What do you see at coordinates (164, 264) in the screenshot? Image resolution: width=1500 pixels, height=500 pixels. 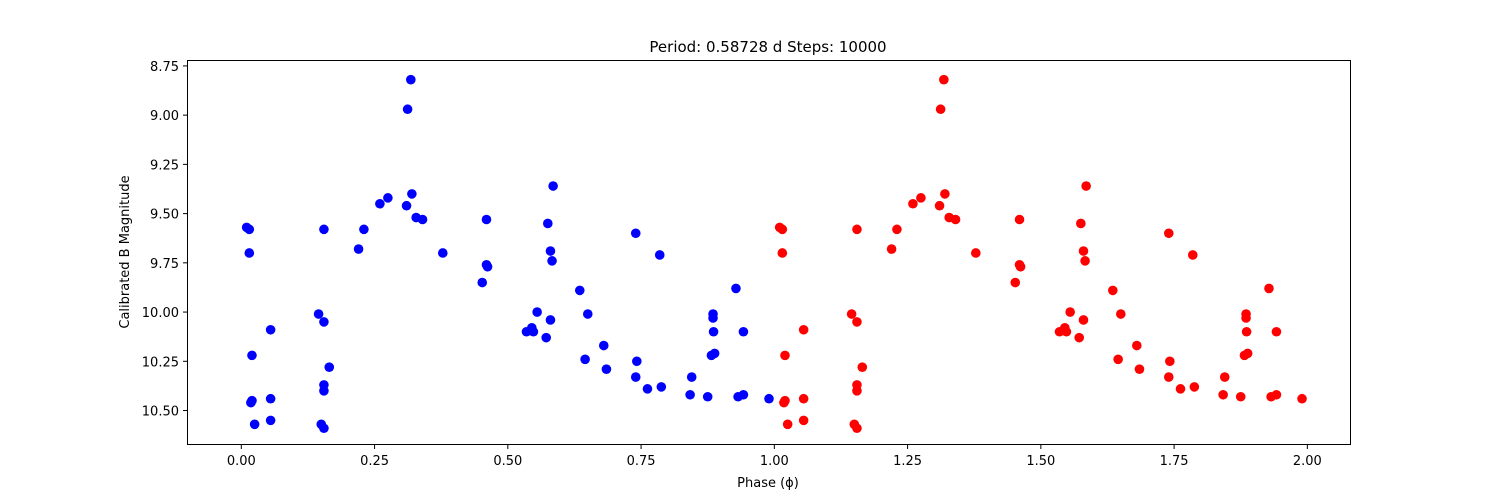 I see `y-tick-label: 9.75` at bounding box center [164, 264].